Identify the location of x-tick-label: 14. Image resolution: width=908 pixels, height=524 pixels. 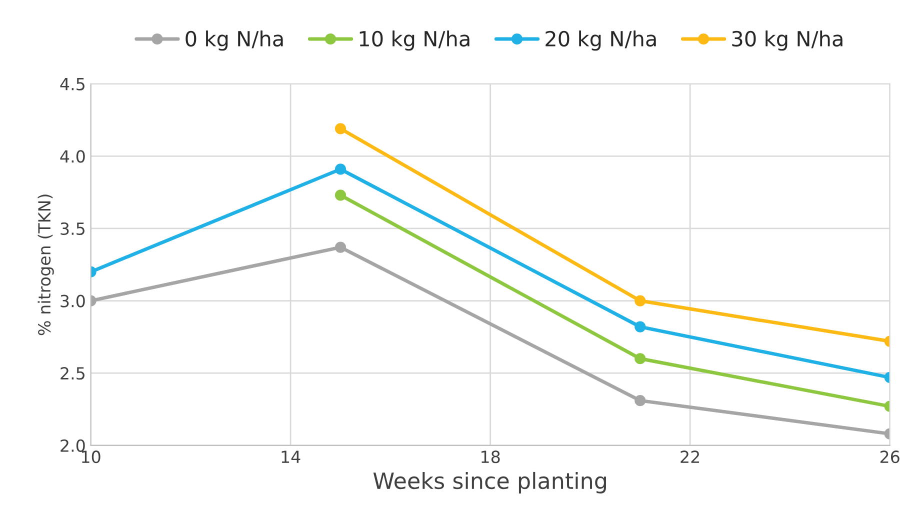
(291, 456).